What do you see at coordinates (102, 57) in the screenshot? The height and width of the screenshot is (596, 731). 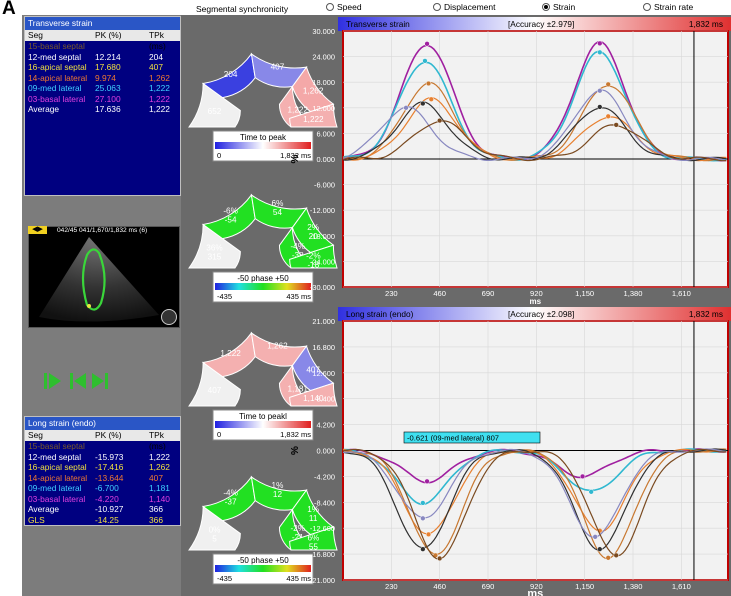 I see `table-row: 12-med septal 12.214 204` at bounding box center [102, 57].